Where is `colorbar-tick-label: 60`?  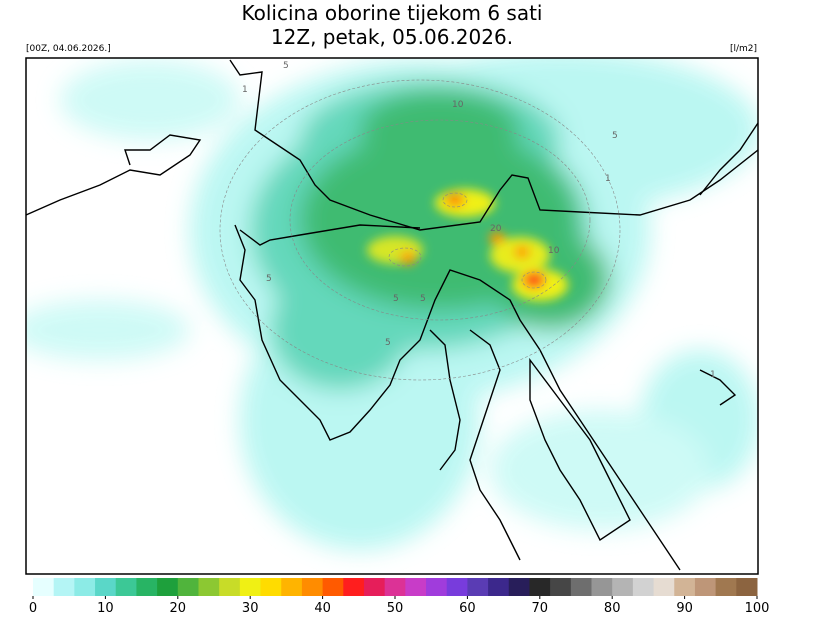 colorbar-tick-label: 60 is located at coordinates (467, 608).